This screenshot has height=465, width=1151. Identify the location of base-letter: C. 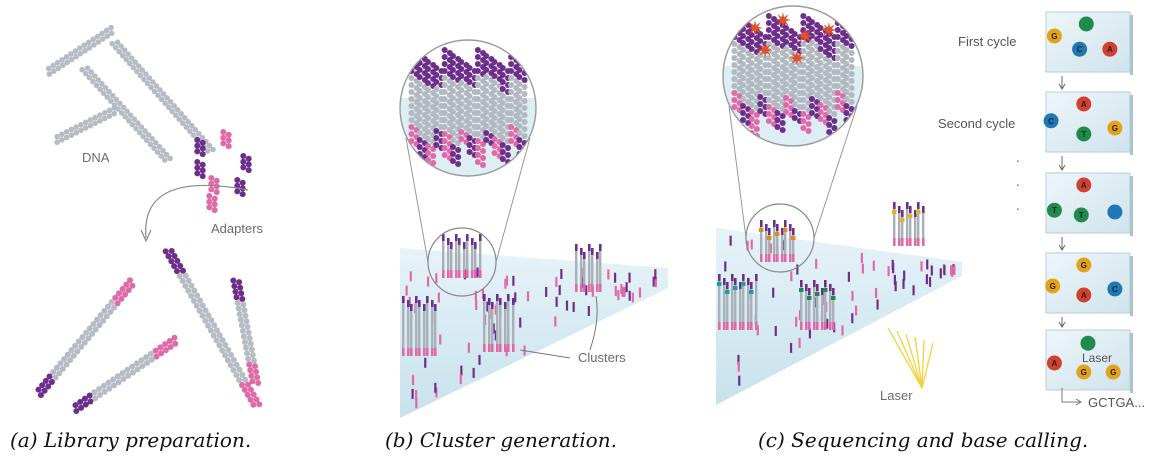
(1080, 49).